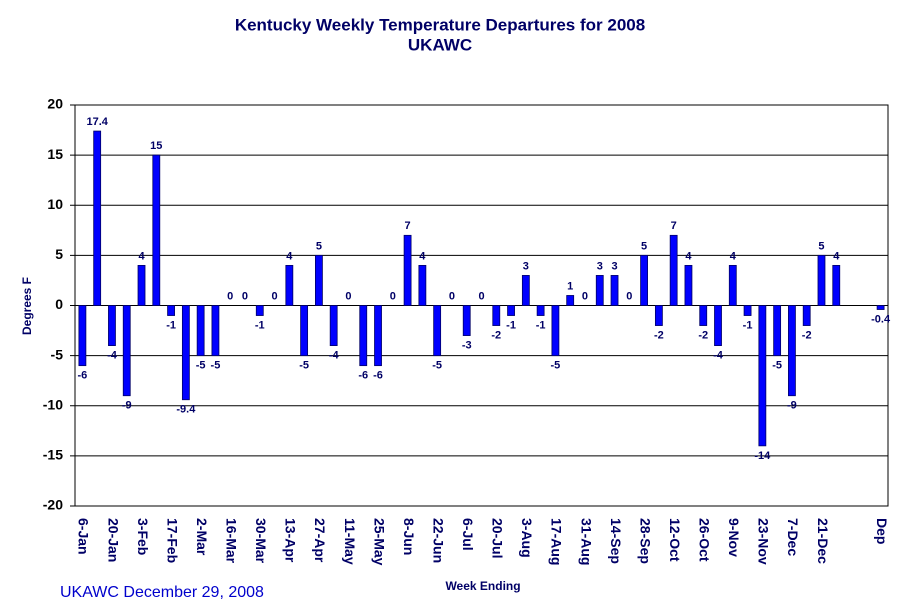 This screenshot has height=613, width=899. Describe the element at coordinates (320, 540) in the screenshot. I see `x-tick-label: 27-Apr` at that location.